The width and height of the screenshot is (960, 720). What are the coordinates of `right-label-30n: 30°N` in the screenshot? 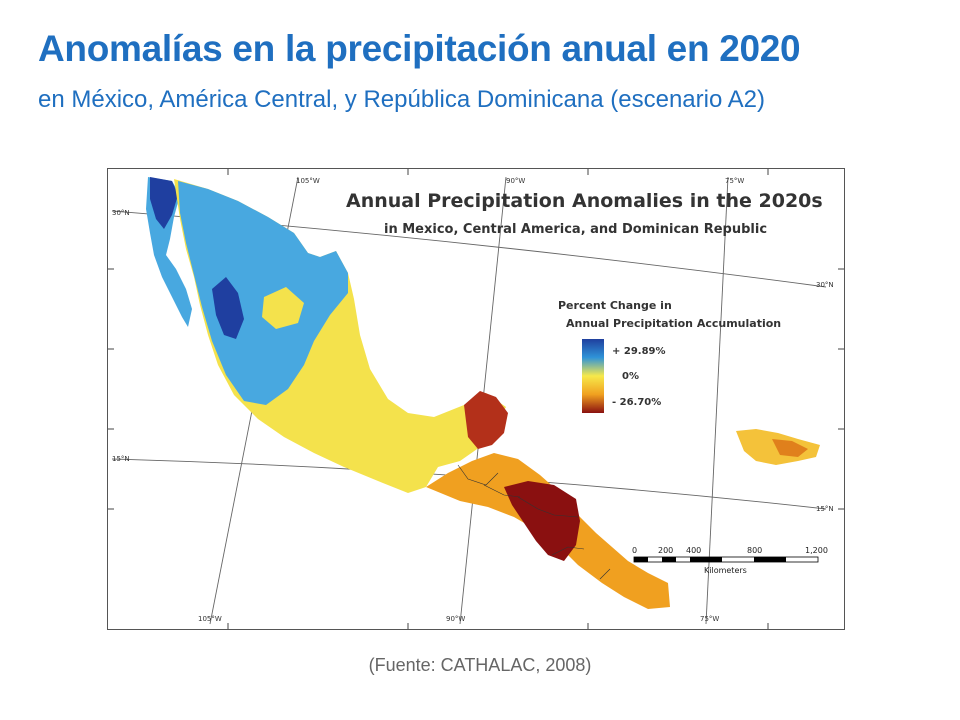 It's located at (825, 285).